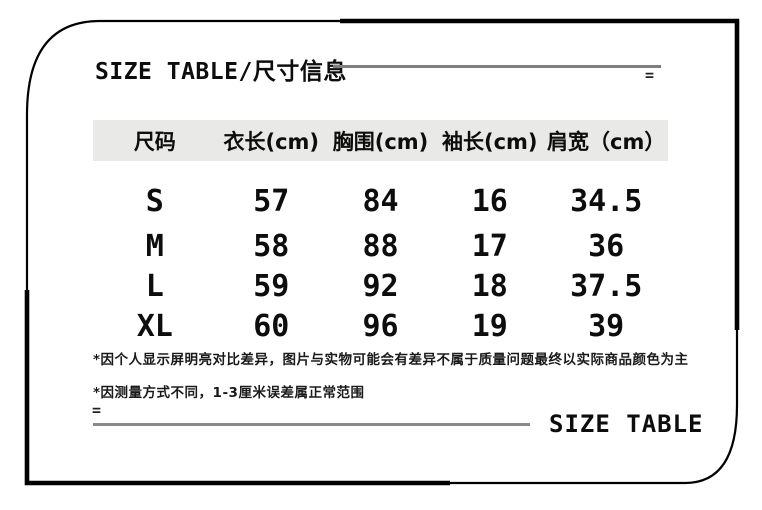  What do you see at coordinates (489, 286) in the screenshot?
I see `sleeve-cell: 18` at bounding box center [489, 286].